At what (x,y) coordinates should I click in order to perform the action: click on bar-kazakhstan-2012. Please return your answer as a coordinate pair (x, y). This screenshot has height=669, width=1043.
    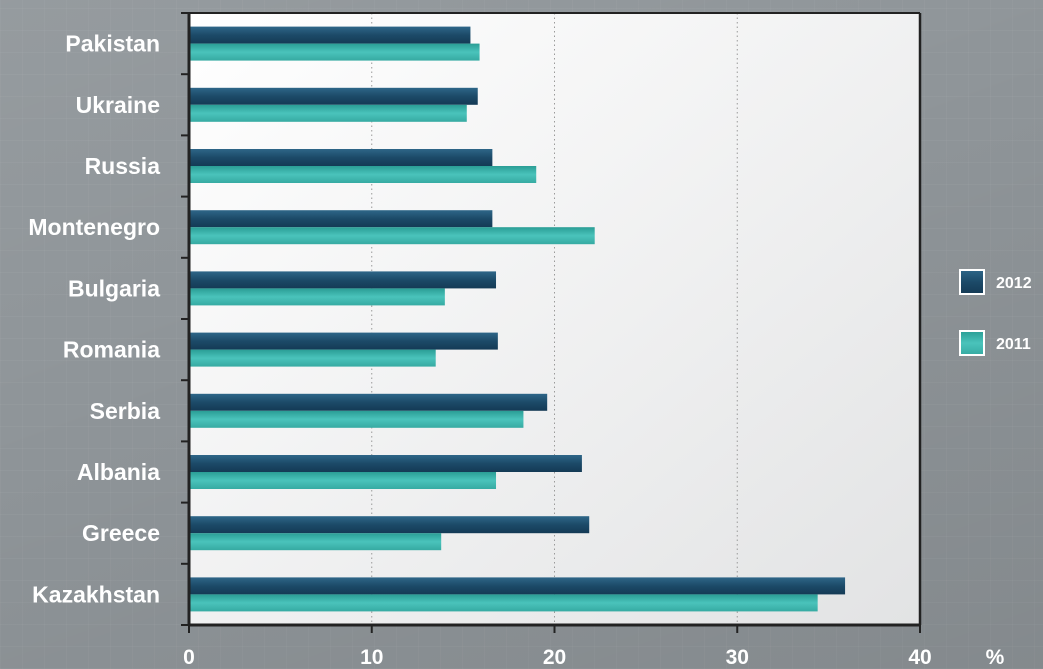
    Looking at the image, I should click on (518, 586).